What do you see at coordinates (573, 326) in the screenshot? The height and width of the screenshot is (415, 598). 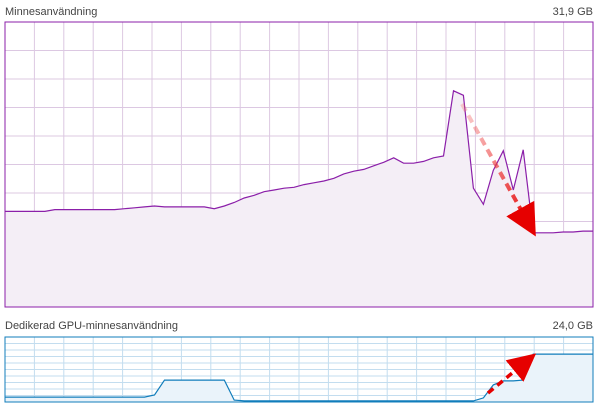 I see `y-max-label: 24,0 GB` at bounding box center [573, 326].